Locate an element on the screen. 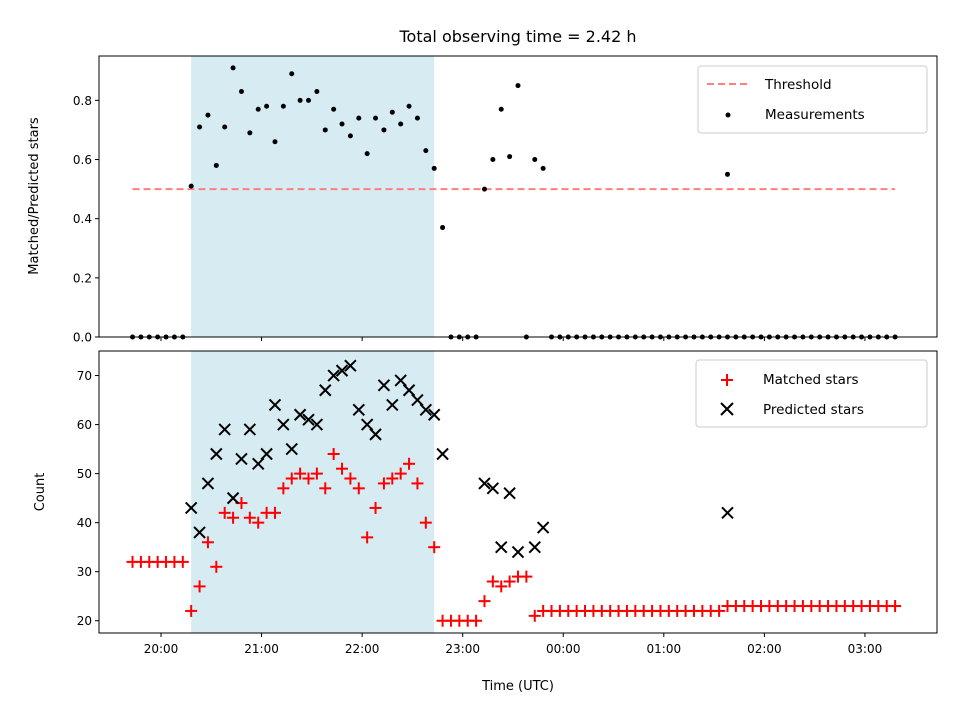  x-tick-label: 23:00 is located at coordinates (462, 649).